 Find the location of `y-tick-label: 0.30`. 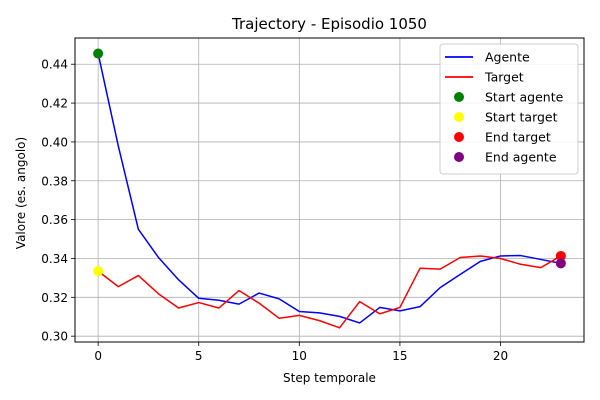

y-tick-label: 0.30 is located at coordinates (54, 337).